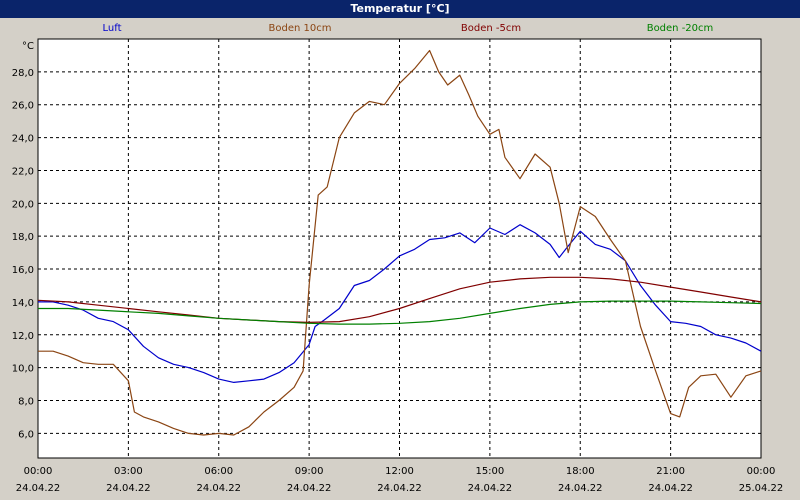 This screenshot has height=500, width=800. I want to click on legend-entry-boden-5cm: Boden -5cm, so click(491, 28).